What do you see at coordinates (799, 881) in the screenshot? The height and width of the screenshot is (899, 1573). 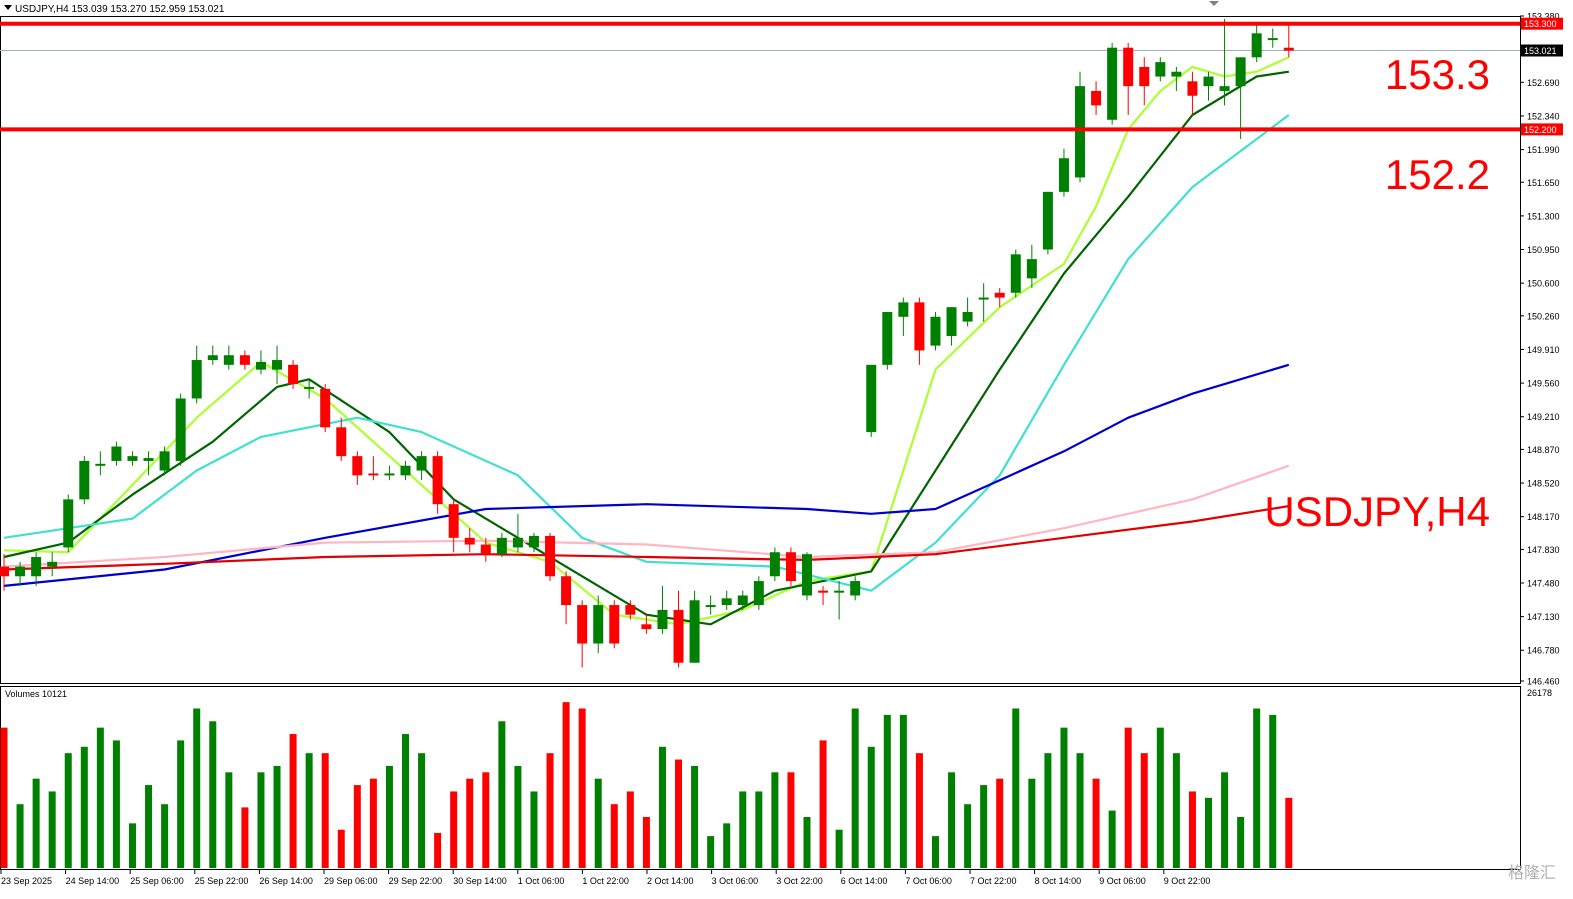 I see `time-tick-label: 3 Oct 22:00` at bounding box center [799, 881].